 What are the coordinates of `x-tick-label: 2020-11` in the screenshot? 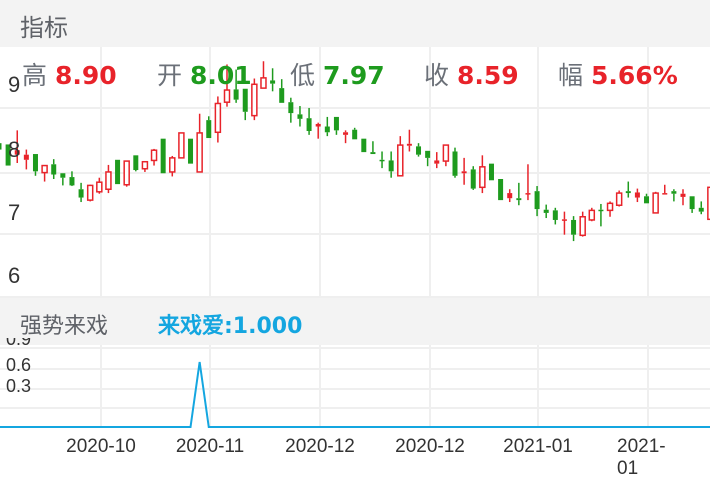 It's located at (210, 446).